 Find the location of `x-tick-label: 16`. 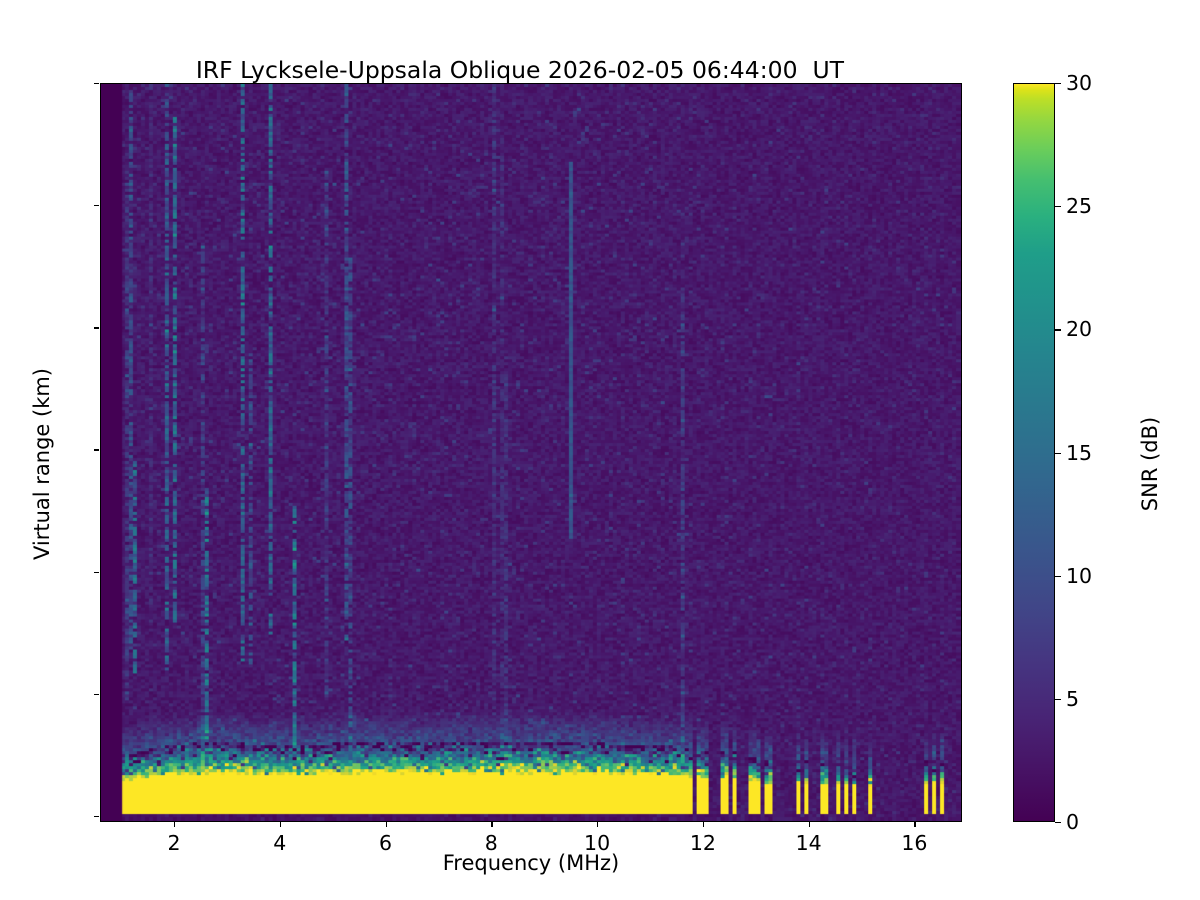

x-tick-label: 16 is located at coordinates (914, 843).